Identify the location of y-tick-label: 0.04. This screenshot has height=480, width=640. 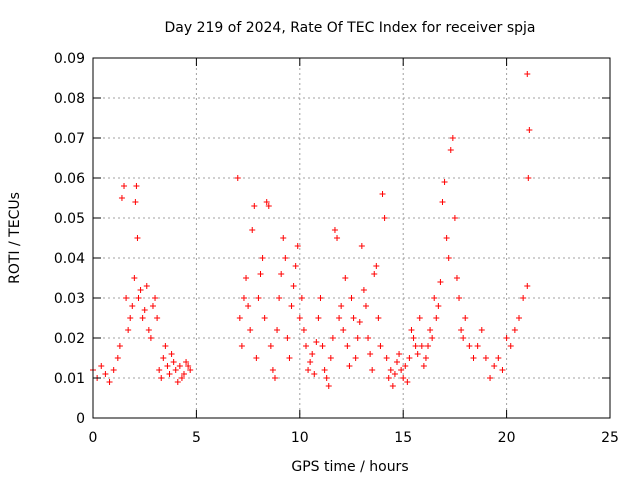
(69, 259).